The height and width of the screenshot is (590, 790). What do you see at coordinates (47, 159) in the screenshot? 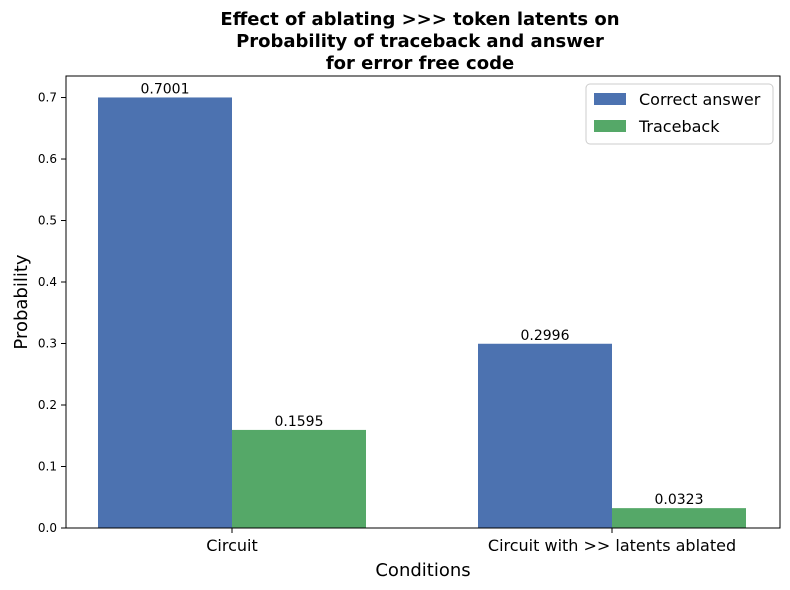
I see `y-tick-label: 0.6` at bounding box center [47, 159].